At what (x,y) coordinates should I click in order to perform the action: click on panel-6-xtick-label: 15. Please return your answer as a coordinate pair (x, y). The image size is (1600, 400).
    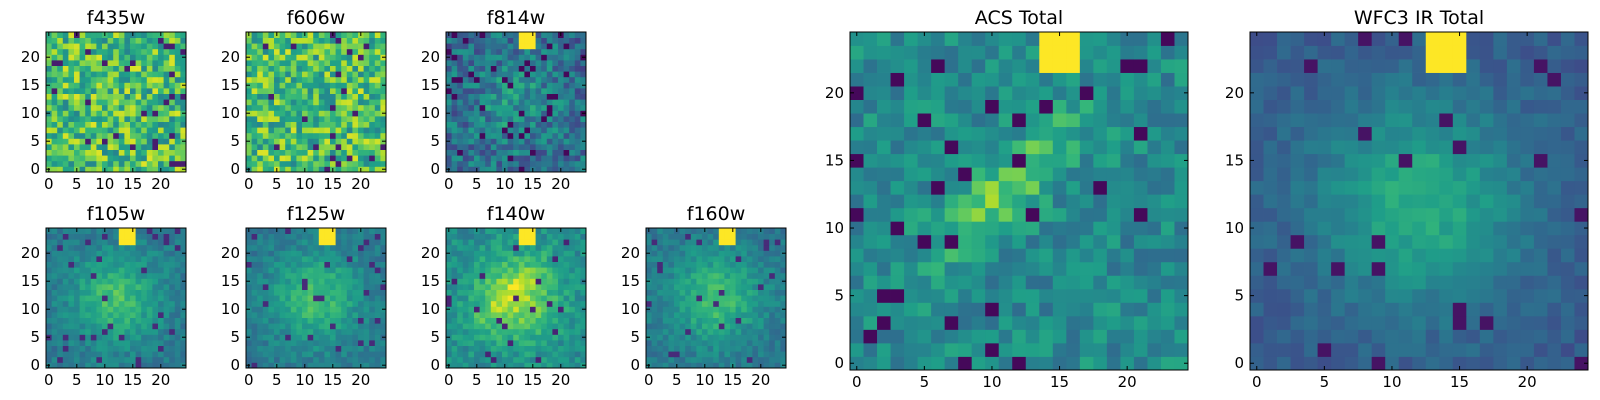
    Looking at the image, I should click on (732, 380).